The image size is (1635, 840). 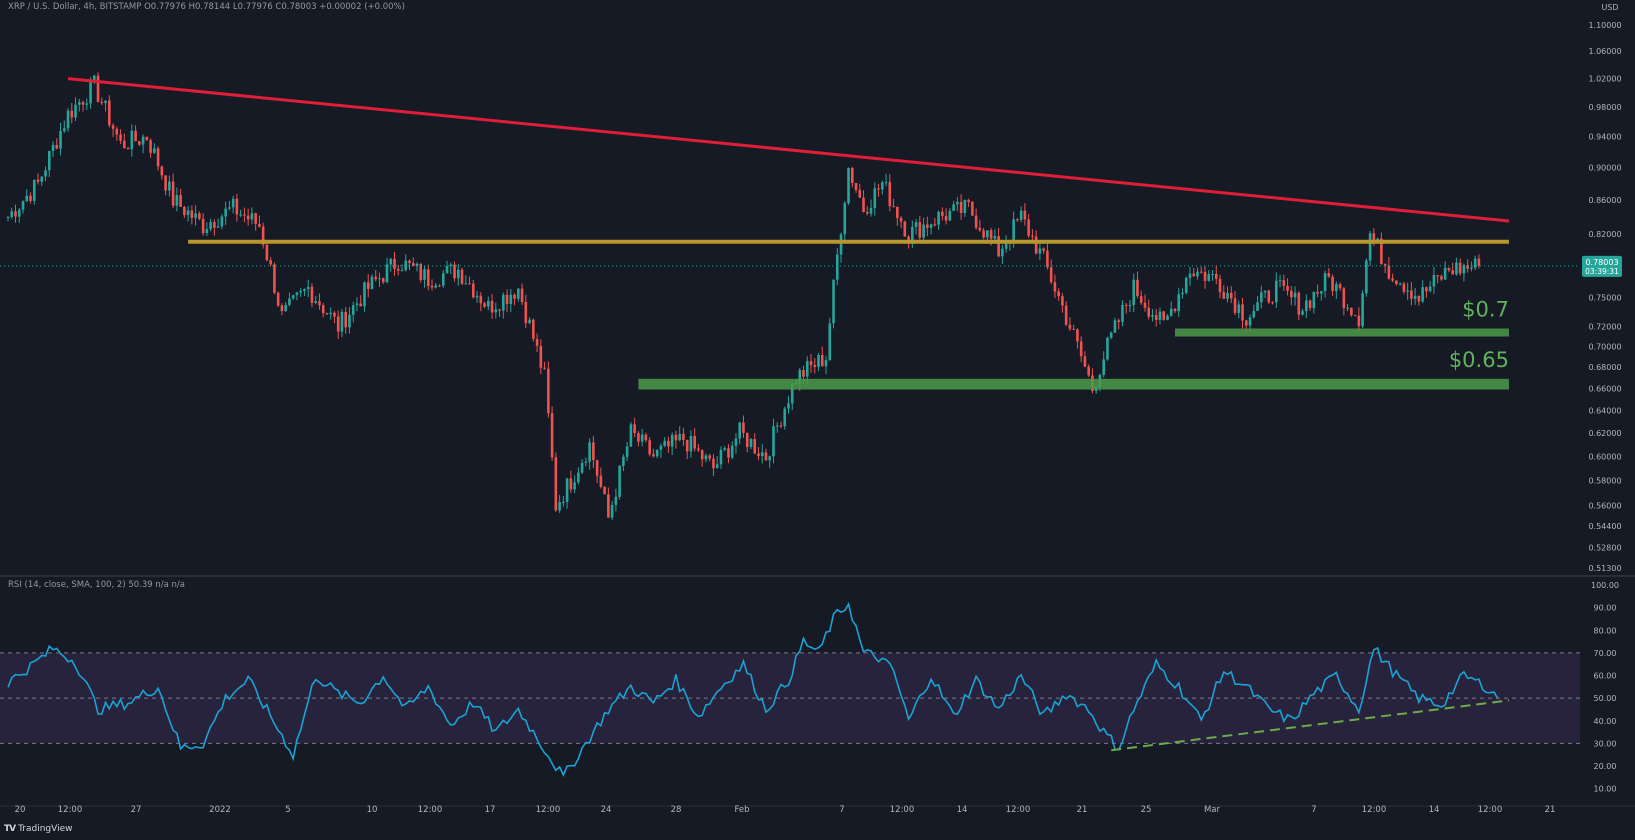 I want to click on price-tick-label: 0.56000, so click(x=1604, y=505).